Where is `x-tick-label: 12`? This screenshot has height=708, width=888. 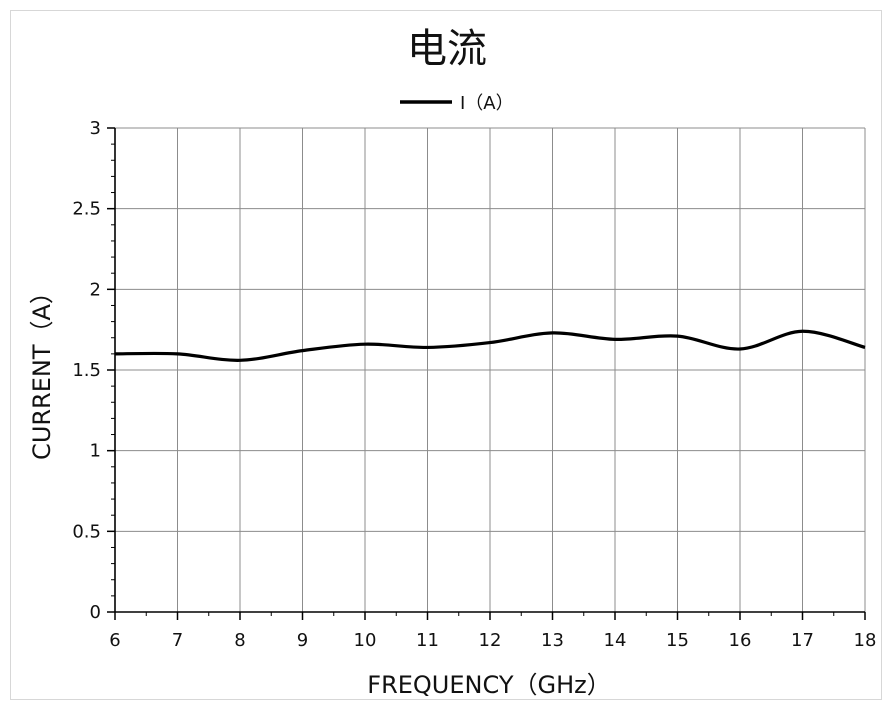
x-tick-label: 12 is located at coordinates (490, 640).